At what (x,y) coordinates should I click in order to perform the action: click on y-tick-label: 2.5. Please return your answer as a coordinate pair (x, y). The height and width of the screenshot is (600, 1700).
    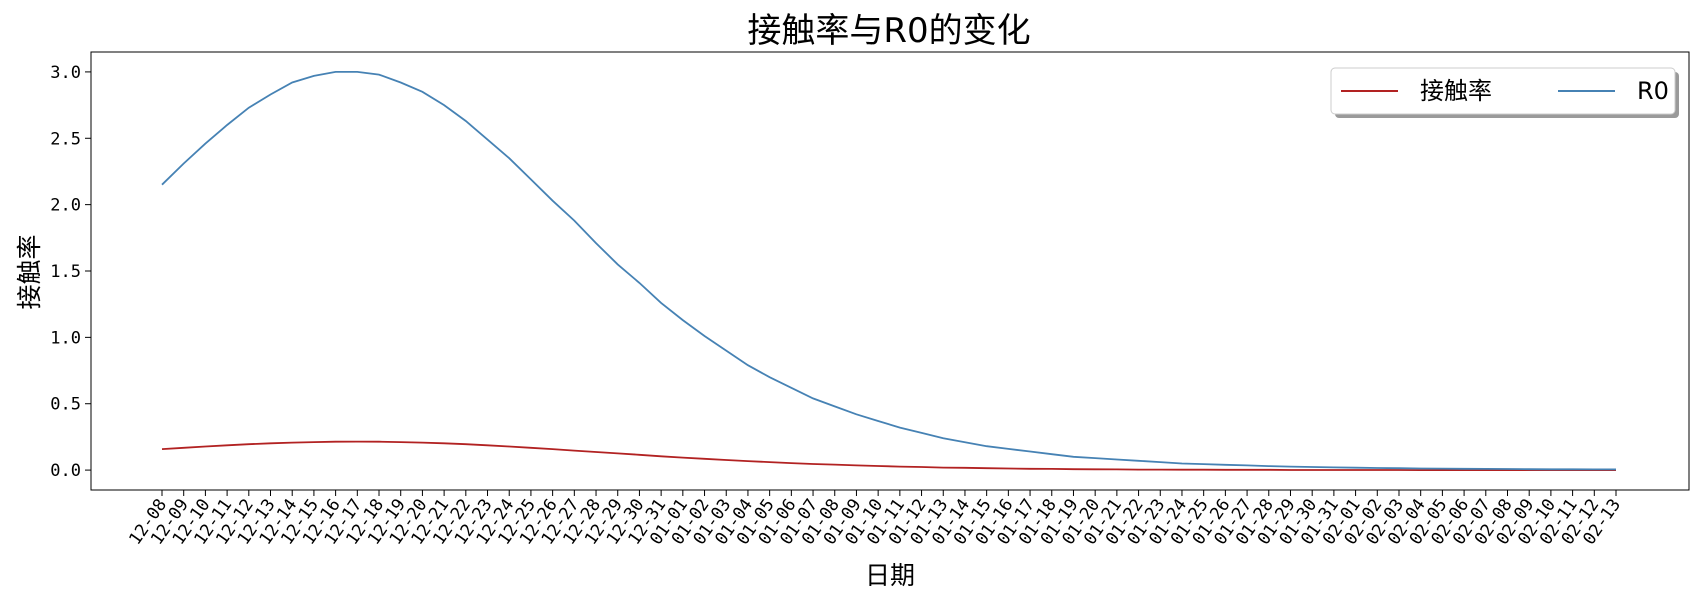
    Looking at the image, I should click on (65, 139).